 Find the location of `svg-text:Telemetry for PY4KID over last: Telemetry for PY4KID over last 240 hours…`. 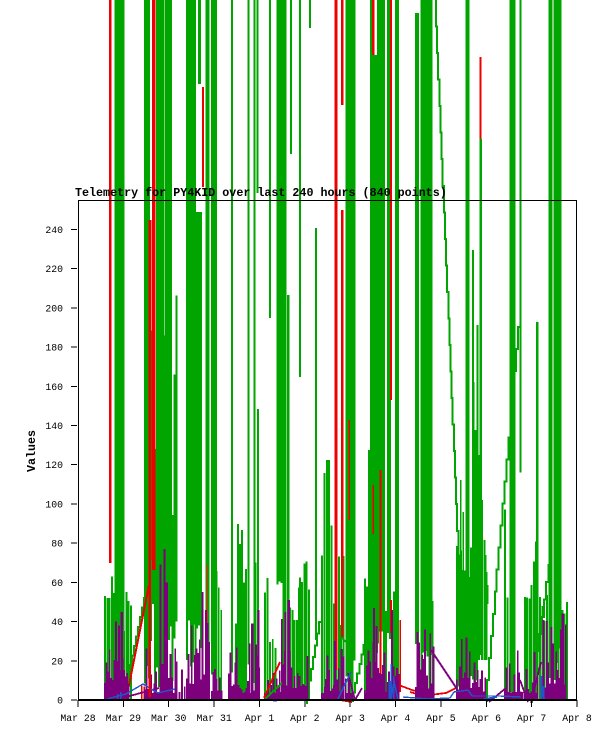

svg-text:Telemetry for PY4KID over last: Telemetry for PY4KID over last 240 hours… is located at coordinates (261, 193).